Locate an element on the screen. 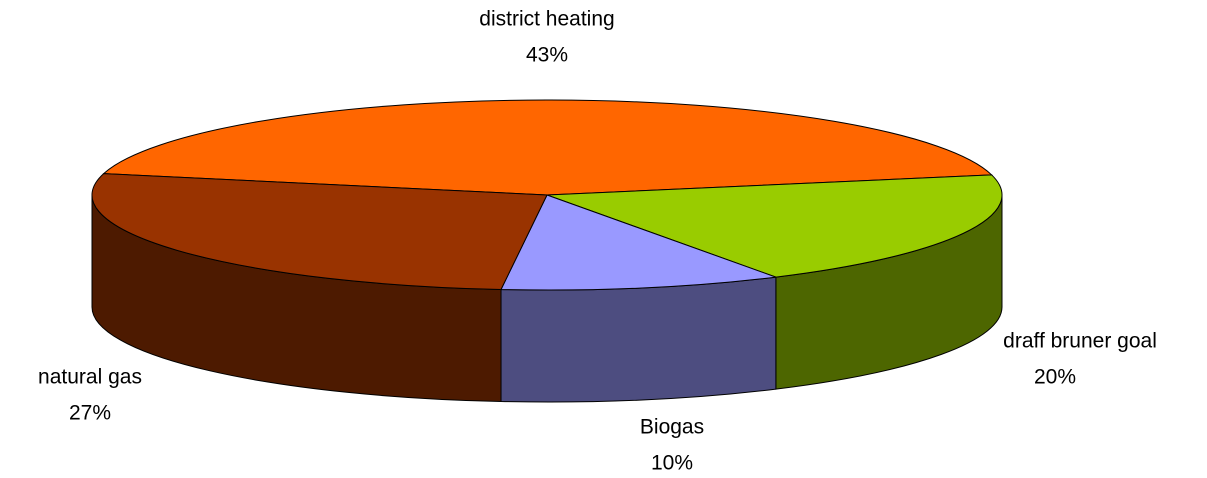 The width and height of the screenshot is (1207, 478). slice-label: draff bruner goal is located at coordinates (1080, 341).